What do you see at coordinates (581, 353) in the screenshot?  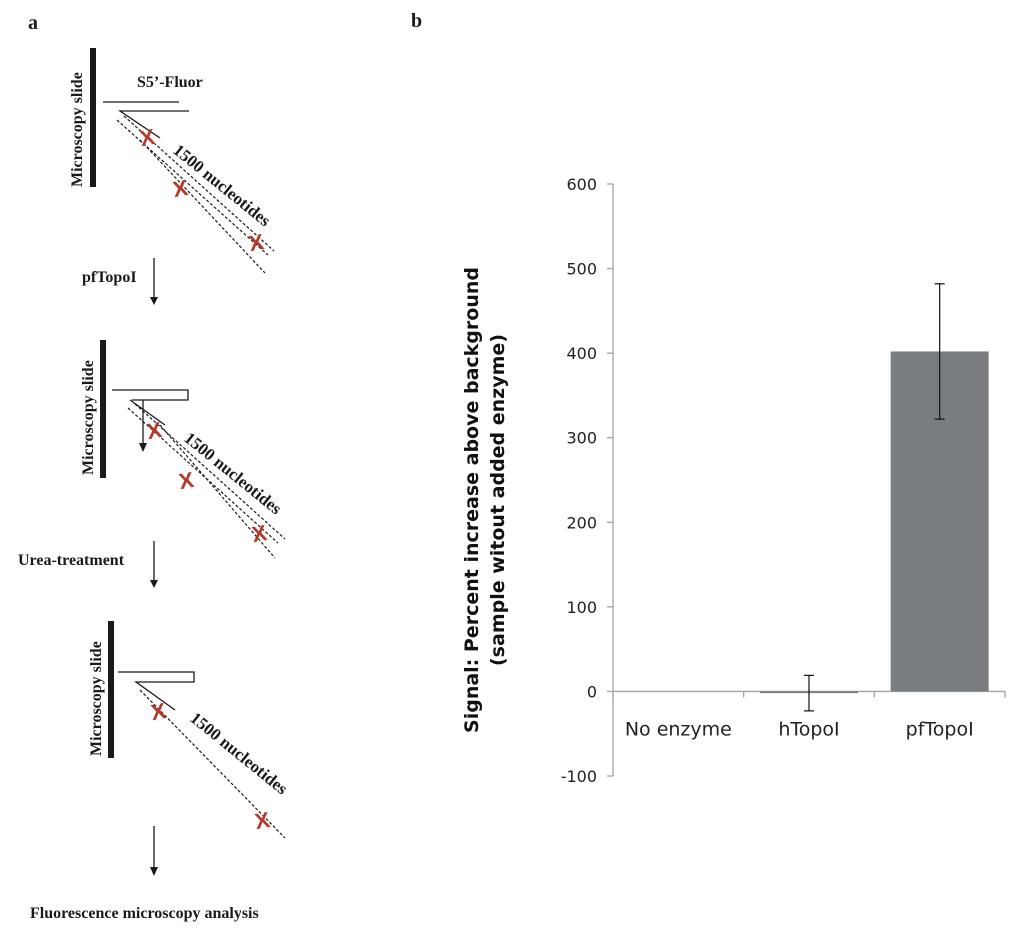 I see `y-tick-label: 400` at bounding box center [581, 353].